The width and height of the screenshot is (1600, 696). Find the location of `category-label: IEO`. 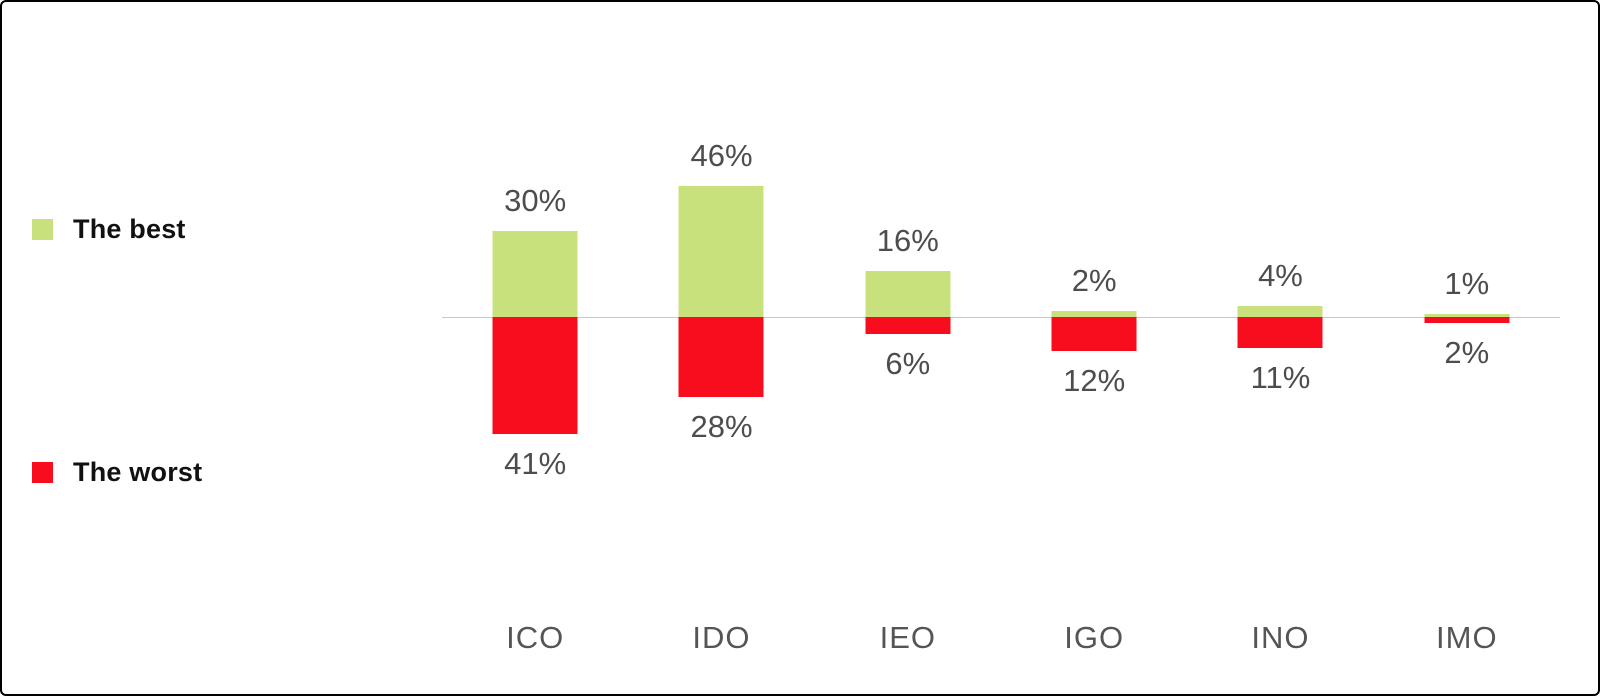

category-label: IEO is located at coordinates (908, 637).